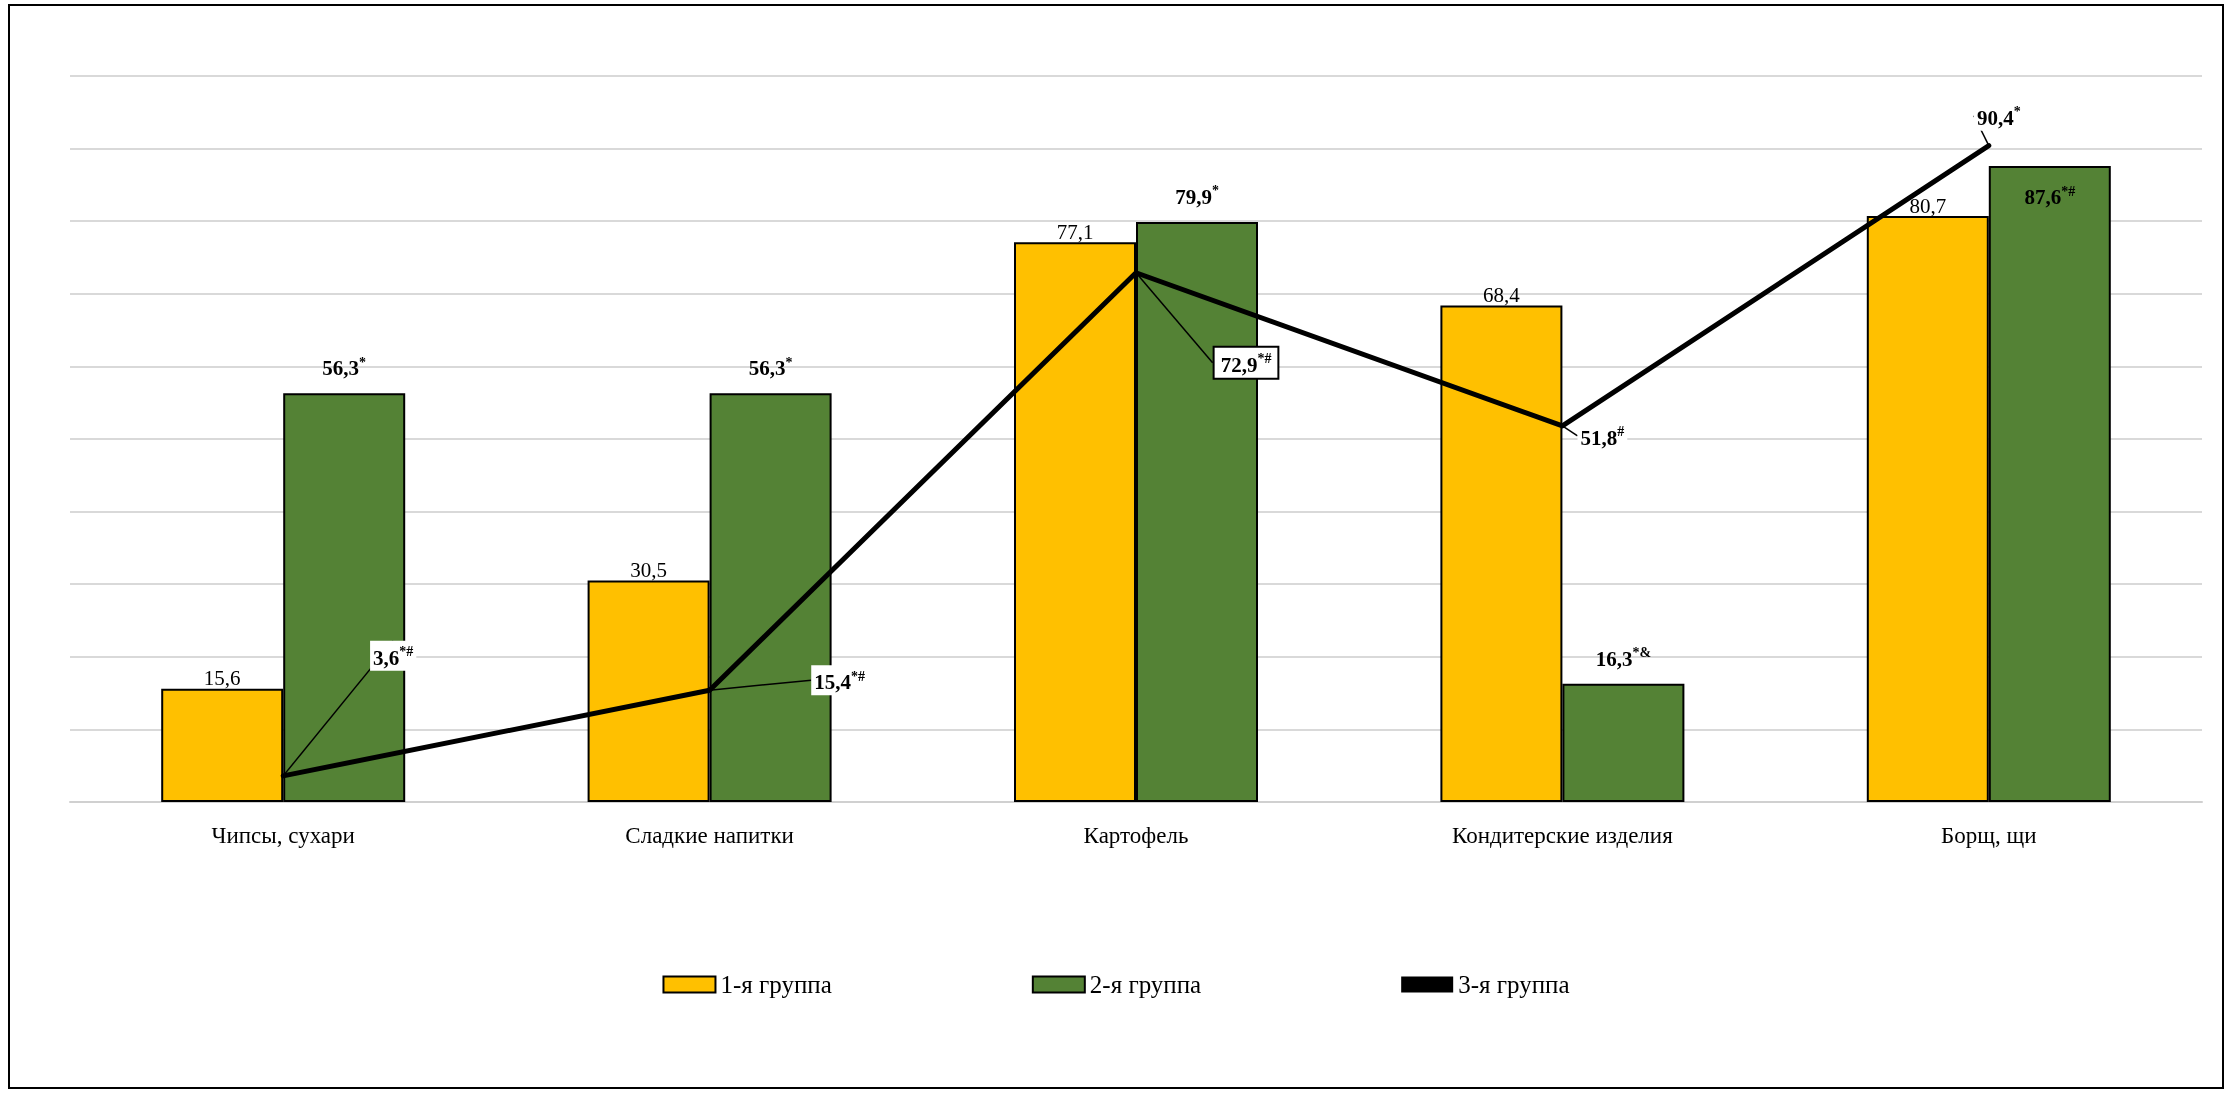 Image resolution: width=2234 pixels, height=1095 pixels. Describe the element at coordinates (393, 657) in the screenshot. I see `data-label: 3,6*#` at that location.